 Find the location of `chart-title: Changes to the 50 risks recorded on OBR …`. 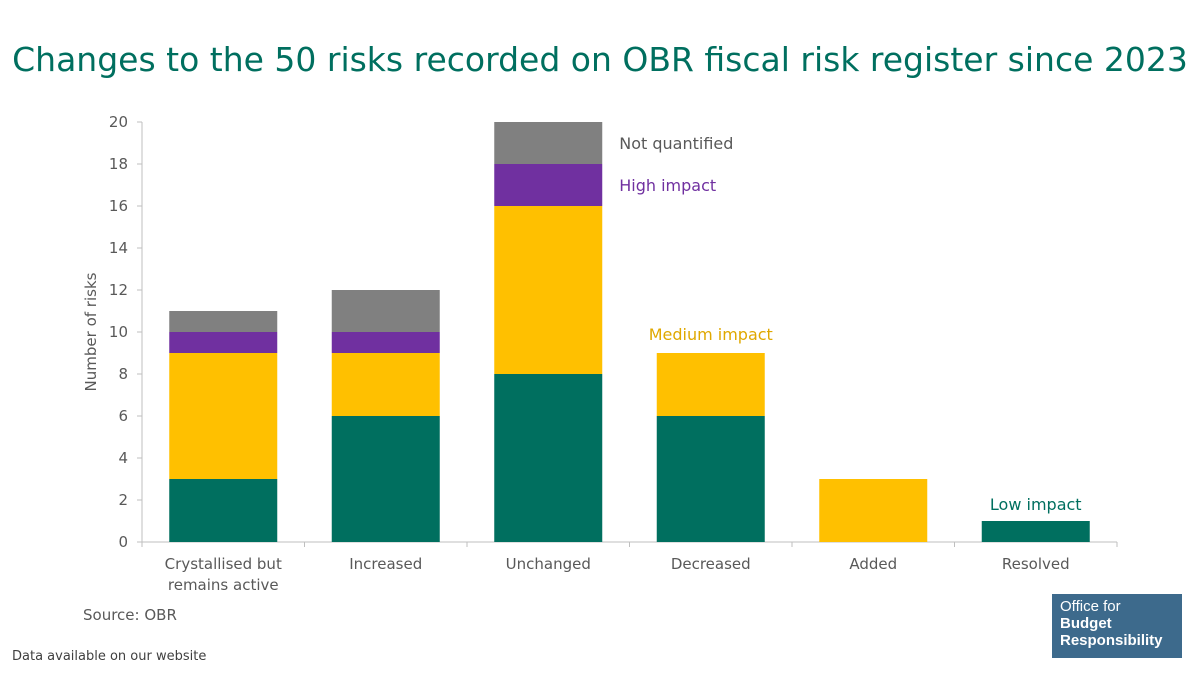

chart-title: Changes to the 50 risks recorded on OBR … is located at coordinates (600, 59).